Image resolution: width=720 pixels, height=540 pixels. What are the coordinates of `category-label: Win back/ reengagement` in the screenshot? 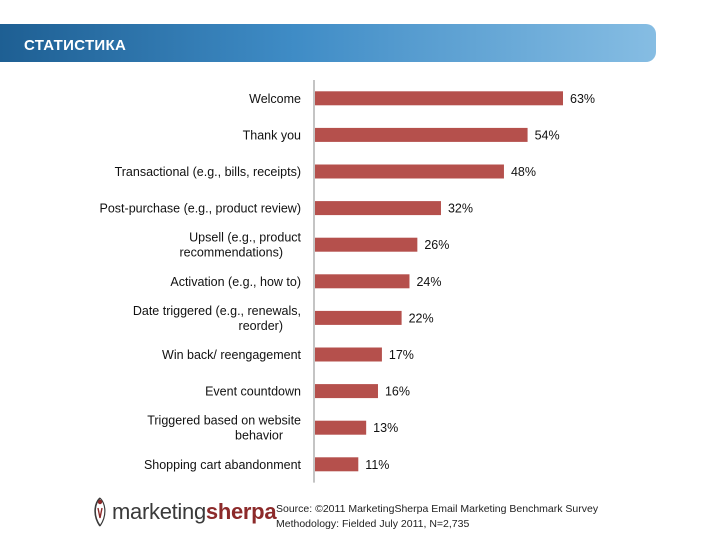 It's located at (231, 355).